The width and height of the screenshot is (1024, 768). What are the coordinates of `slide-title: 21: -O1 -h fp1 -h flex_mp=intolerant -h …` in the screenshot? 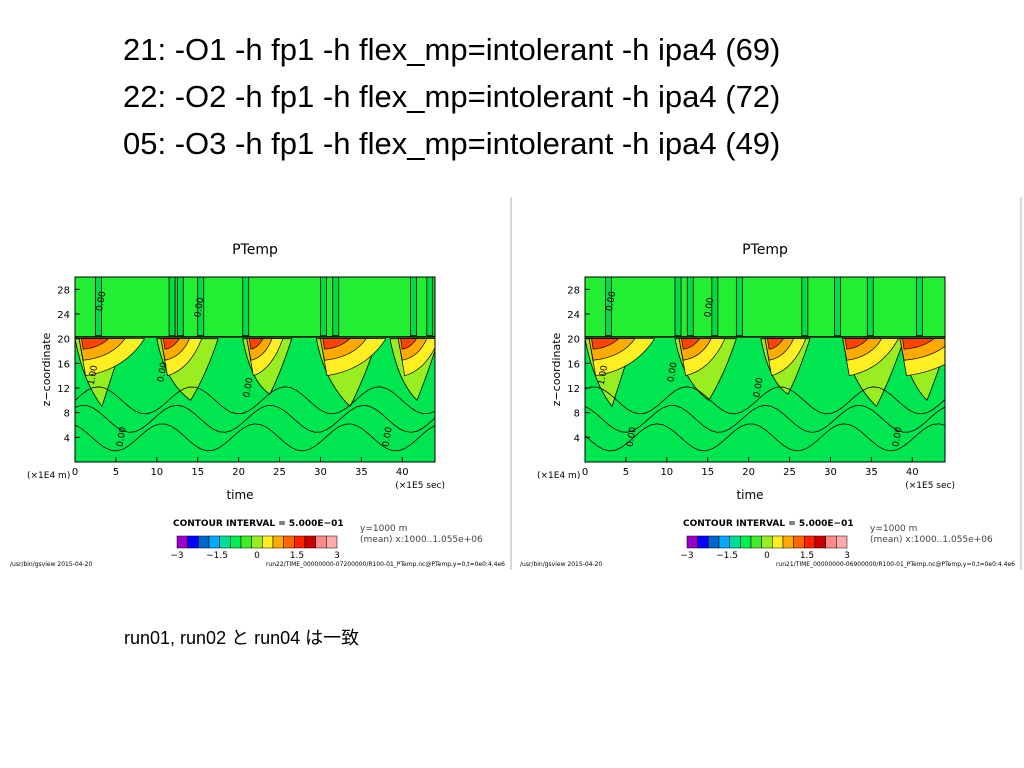 It's located at (451, 96).